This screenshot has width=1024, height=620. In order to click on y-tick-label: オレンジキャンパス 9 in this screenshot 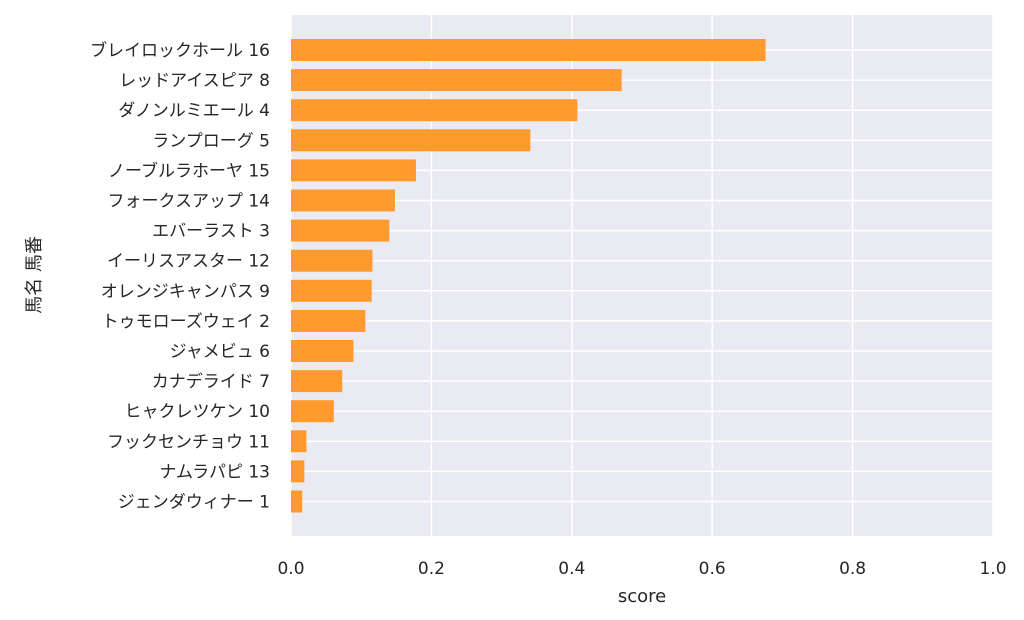, I will do `click(185, 292)`.